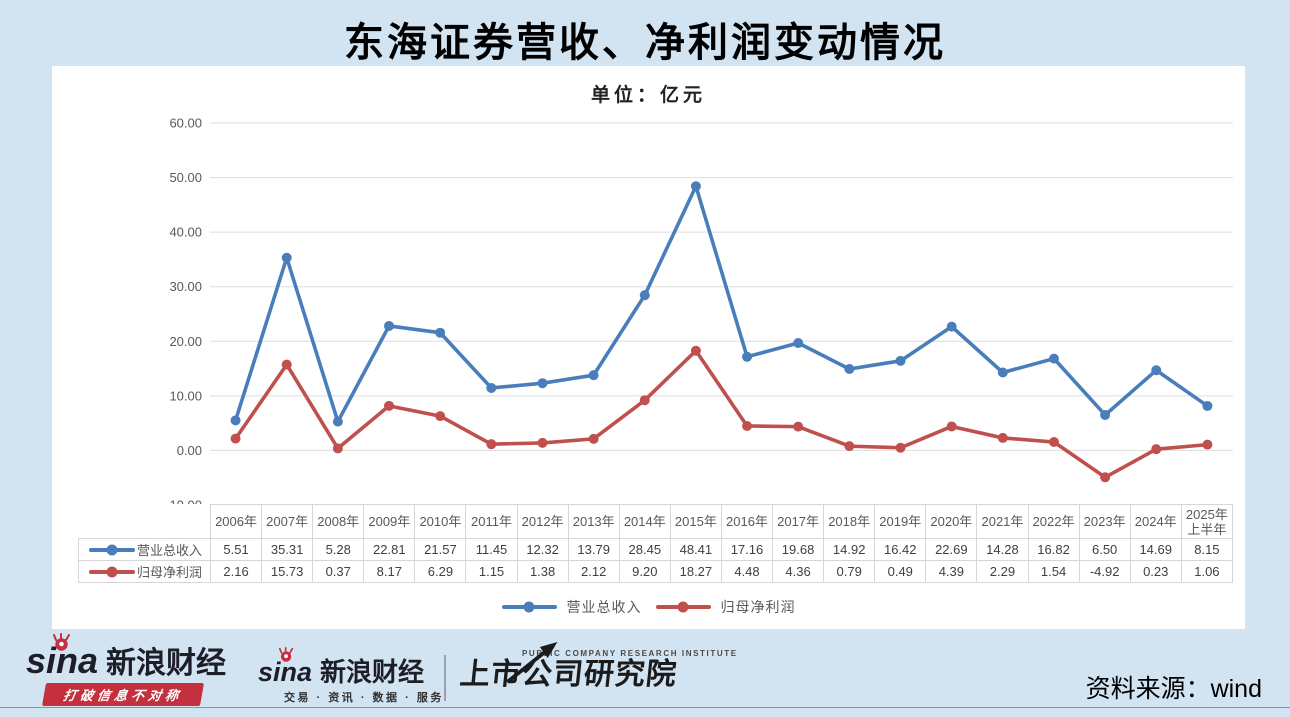 This screenshot has width=1290, height=717. What do you see at coordinates (1173, 689) in the screenshot?
I see `data-source-label: 资料来源：wind` at bounding box center [1173, 689].